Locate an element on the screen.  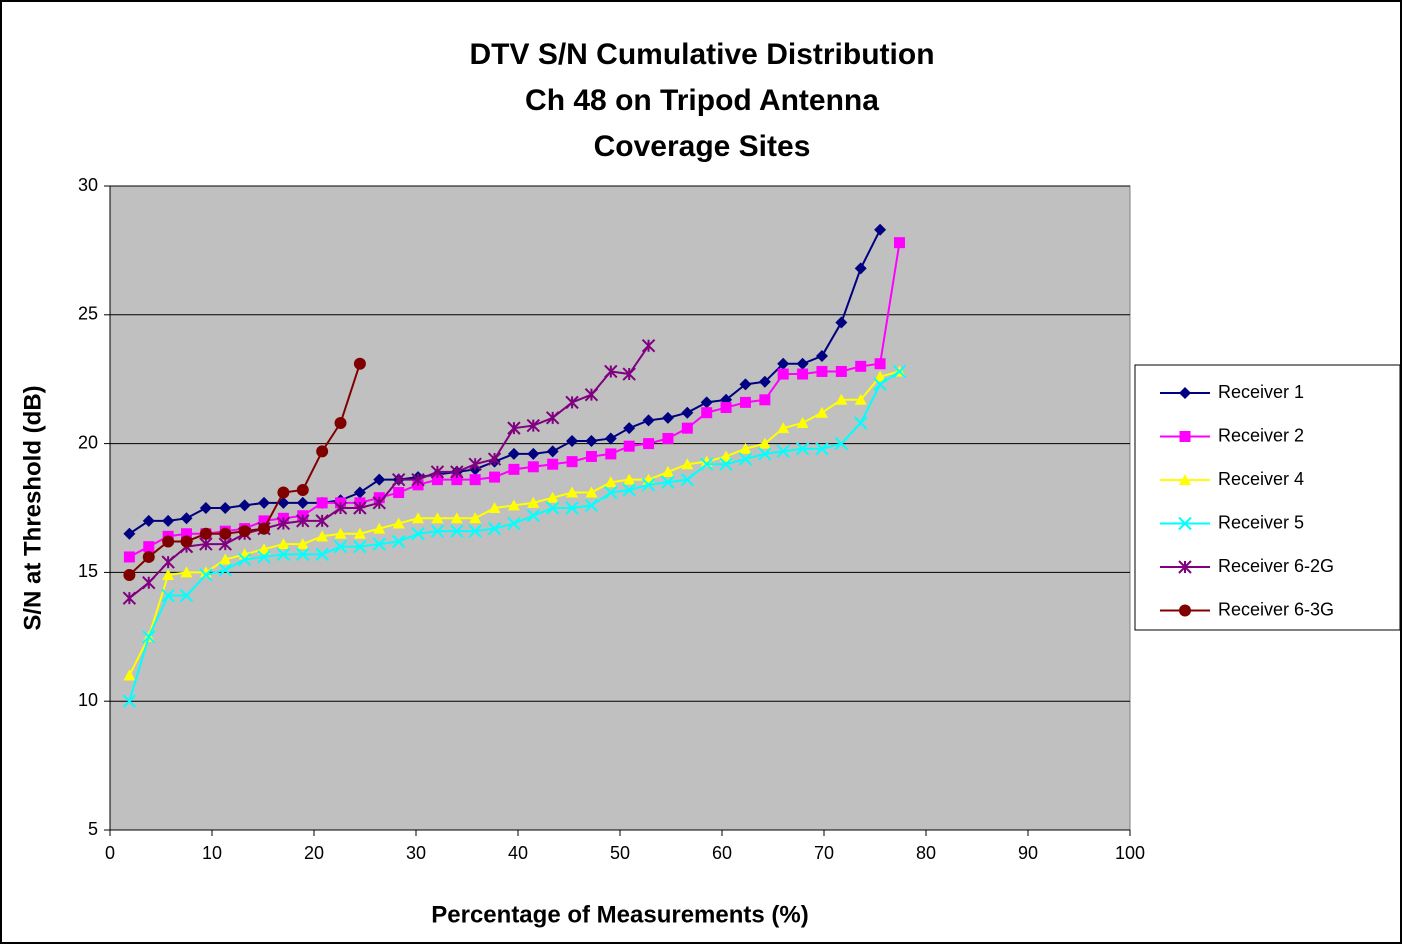
y-tick-label: 25 is located at coordinates (88, 314).